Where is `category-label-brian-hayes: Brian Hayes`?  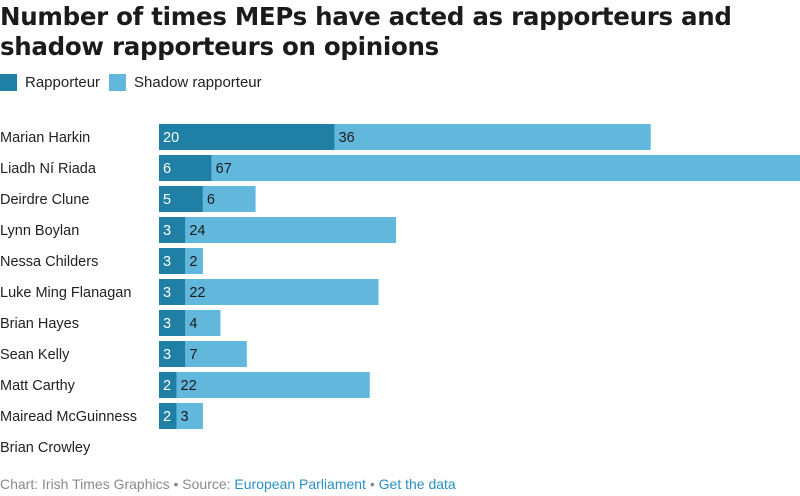
category-label-brian-hayes: Brian Hayes is located at coordinates (39, 324).